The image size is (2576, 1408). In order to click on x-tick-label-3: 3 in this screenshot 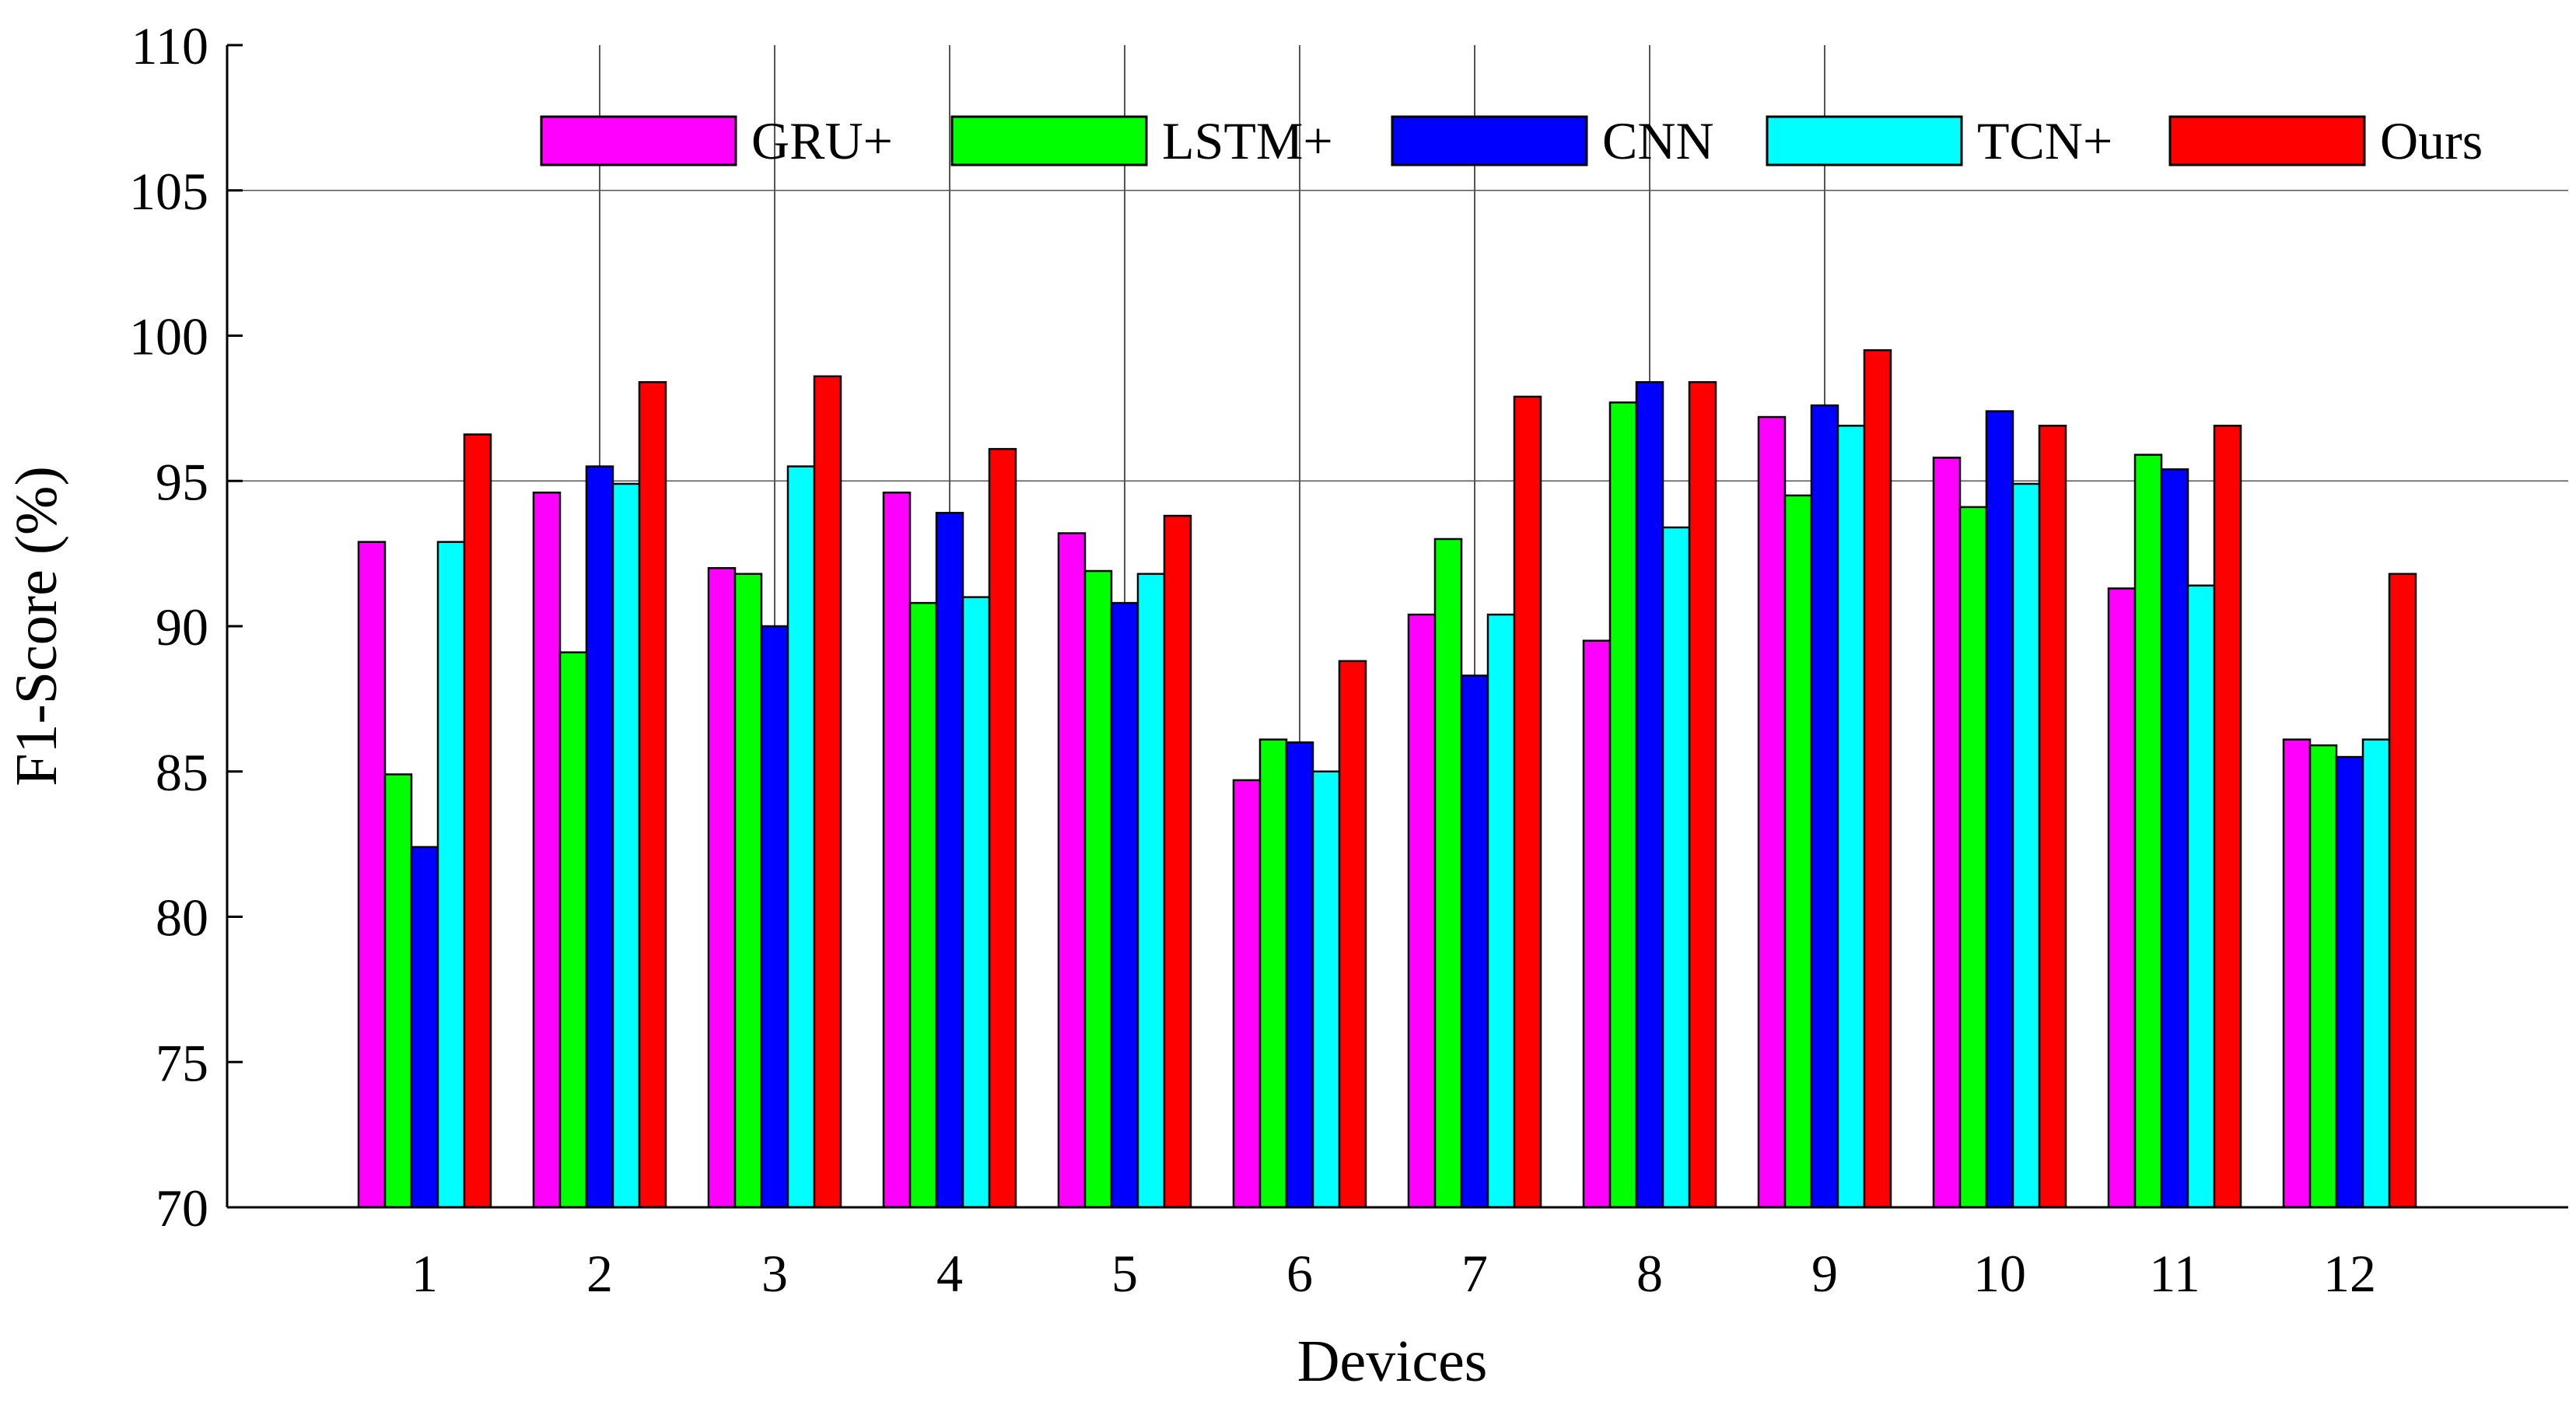, I will do `click(774, 1273)`.